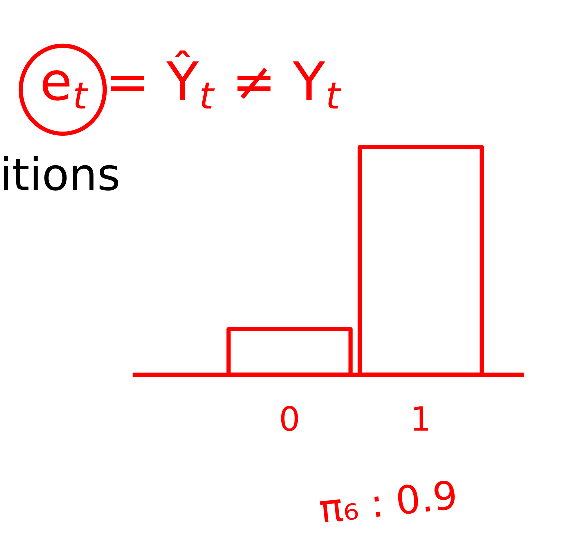  I want to click on text: π₆ : 0.9, so click(387, 502).